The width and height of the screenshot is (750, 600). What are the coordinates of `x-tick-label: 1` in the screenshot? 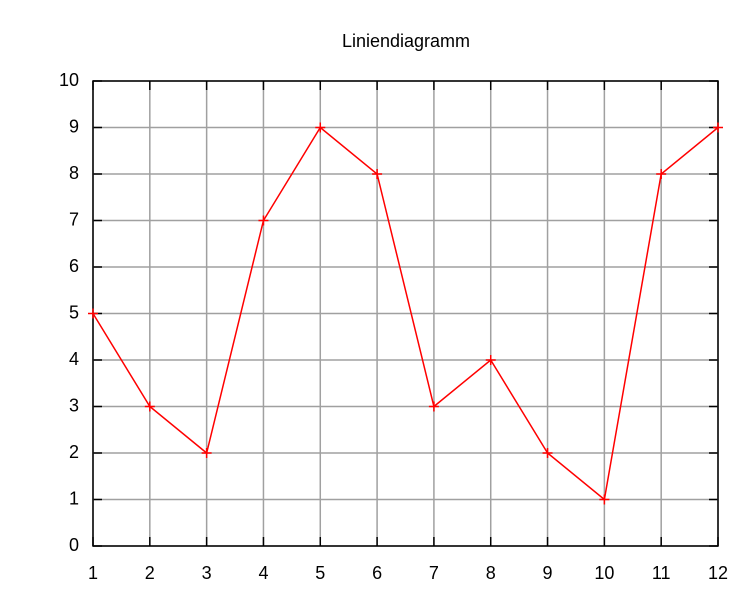 It's located at (93, 573).